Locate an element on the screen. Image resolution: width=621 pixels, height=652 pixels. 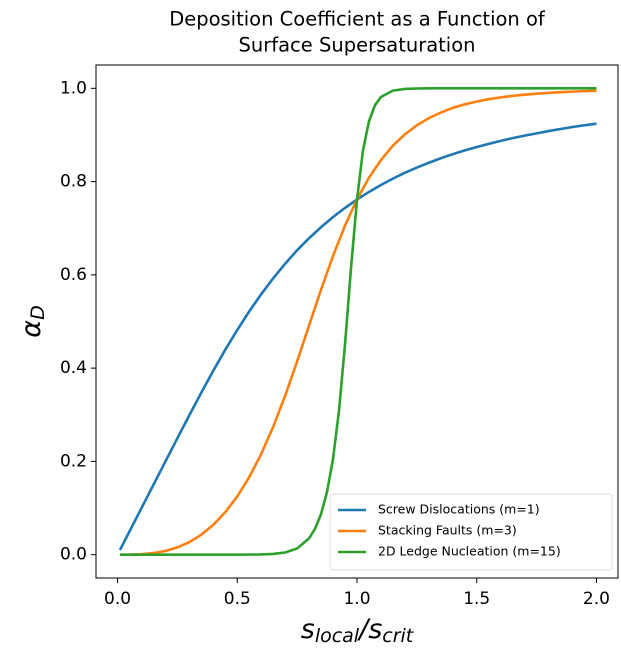
x-tick-label: 1.0 is located at coordinates (356, 599).